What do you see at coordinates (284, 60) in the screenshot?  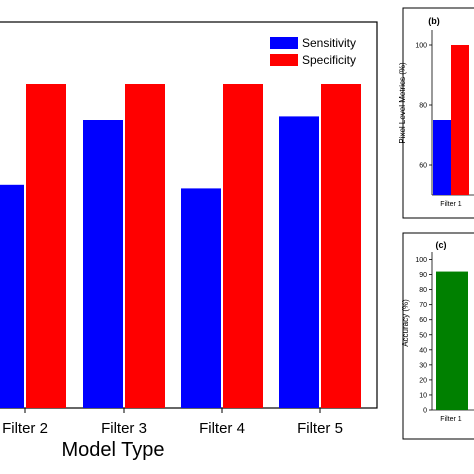 I see `legend-swatch-specificity` at bounding box center [284, 60].